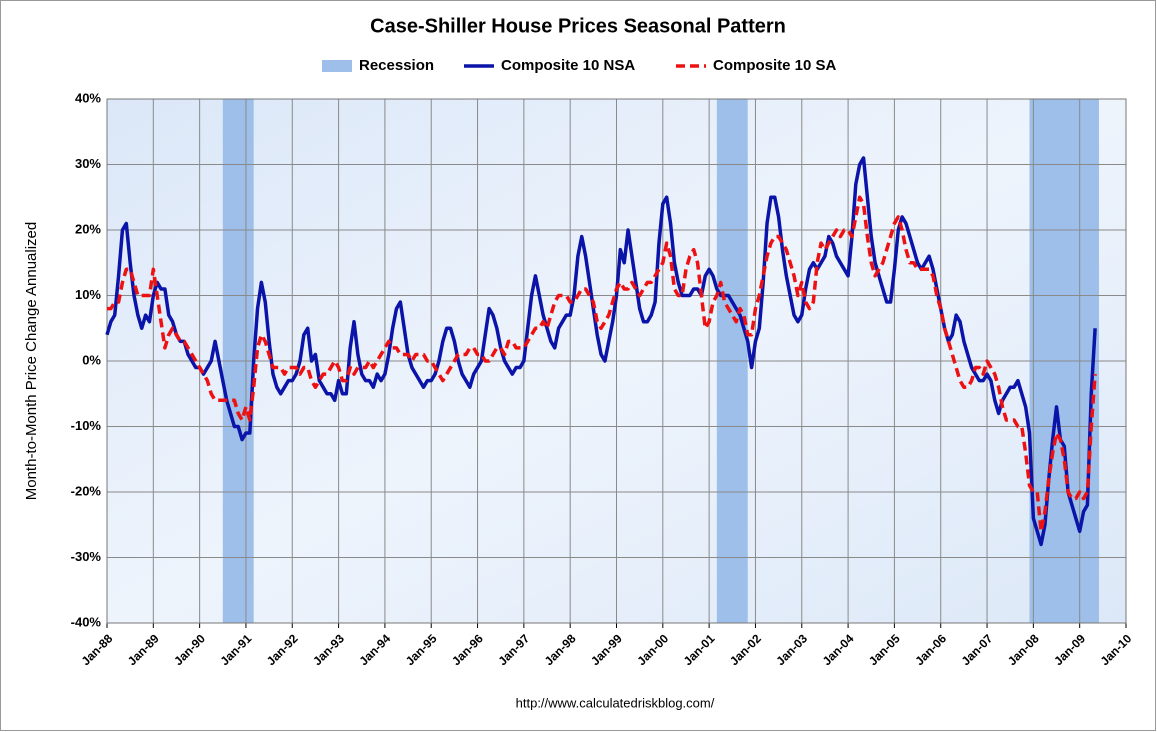 Image resolution: width=1157 pixels, height=732 pixels. Describe the element at coordinates (86, 621) in the screenshot. I see `y-tick-label: -40%` at that location.